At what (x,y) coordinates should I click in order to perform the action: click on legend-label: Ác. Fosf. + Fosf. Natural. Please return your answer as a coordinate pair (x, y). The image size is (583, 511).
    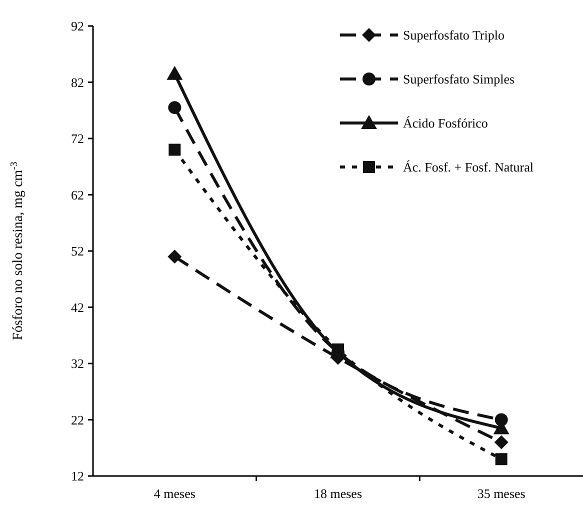
    Looking at the image, I should click on (468, 167).